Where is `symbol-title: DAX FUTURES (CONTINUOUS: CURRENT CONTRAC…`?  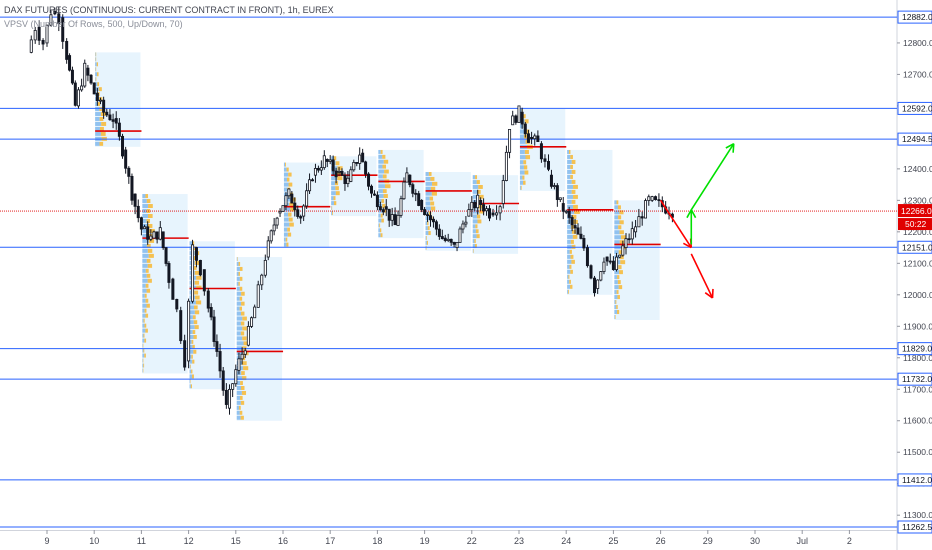 symbol-title: DAX FUTURES (CONTINUOUS: CURRENT CONTRAC… is located at coordinates (169, 10).